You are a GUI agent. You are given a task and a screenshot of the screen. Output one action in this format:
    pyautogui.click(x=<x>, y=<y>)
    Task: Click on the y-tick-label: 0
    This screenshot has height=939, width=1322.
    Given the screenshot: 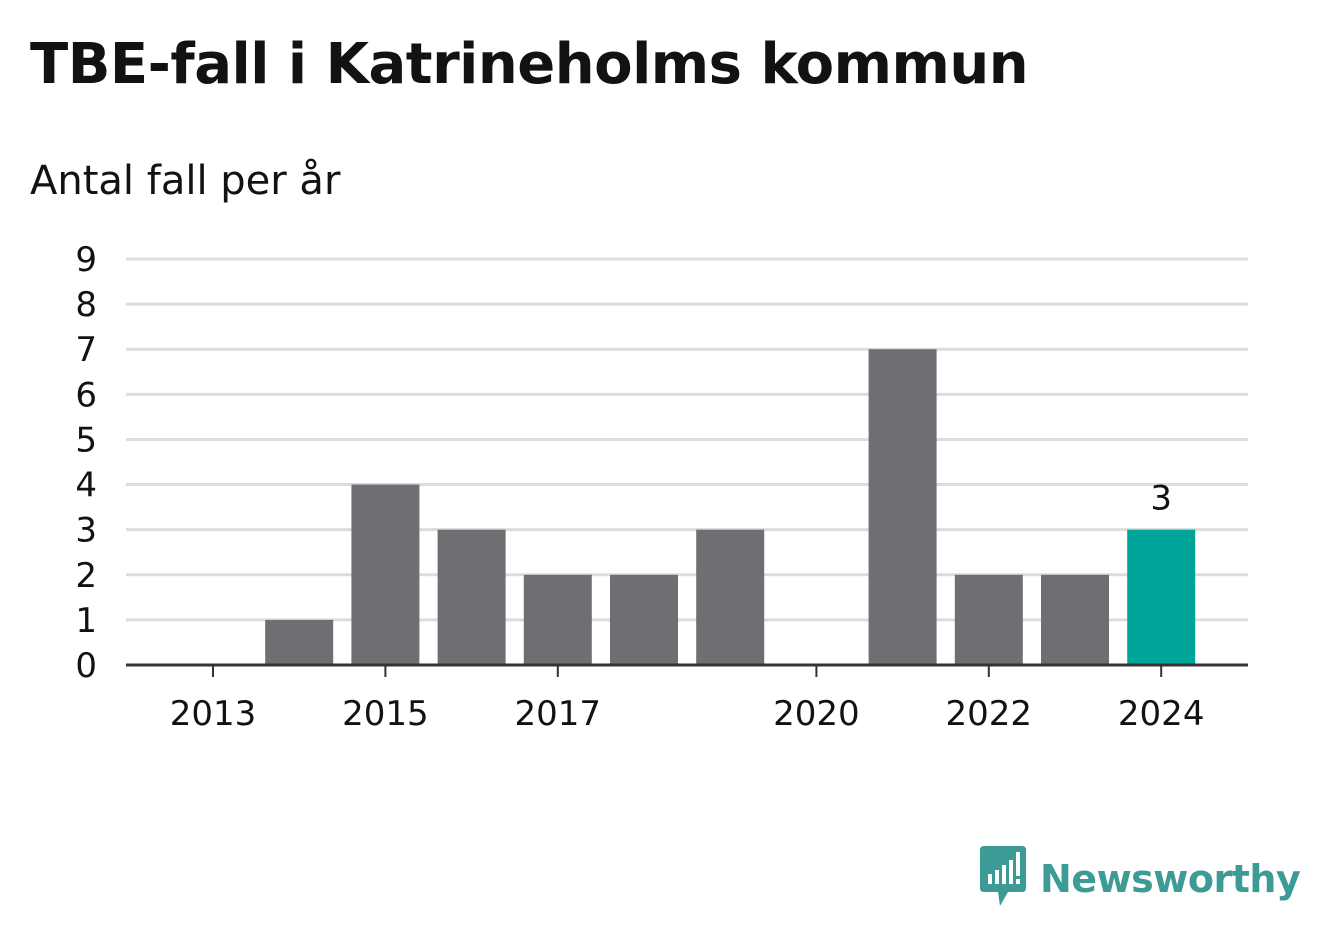 What is the action you would take?
    pyautogui.click(x=86, y=666)
    